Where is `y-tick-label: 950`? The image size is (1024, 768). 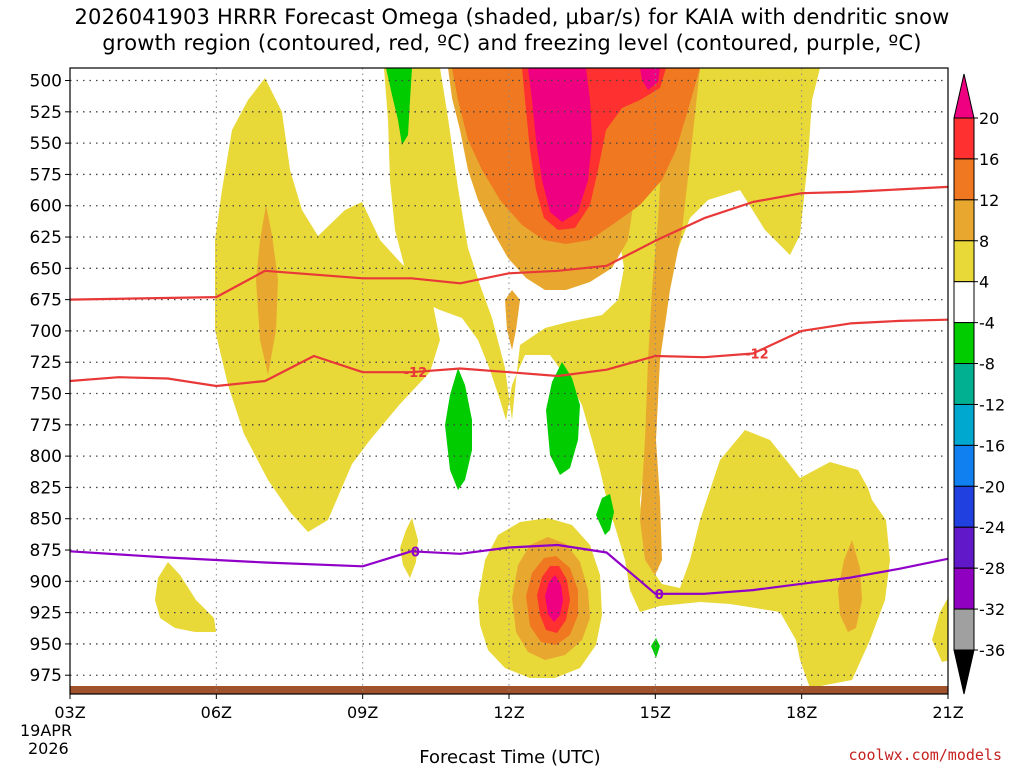 y-tick-label: 950 is located at coordinates (46, 645).